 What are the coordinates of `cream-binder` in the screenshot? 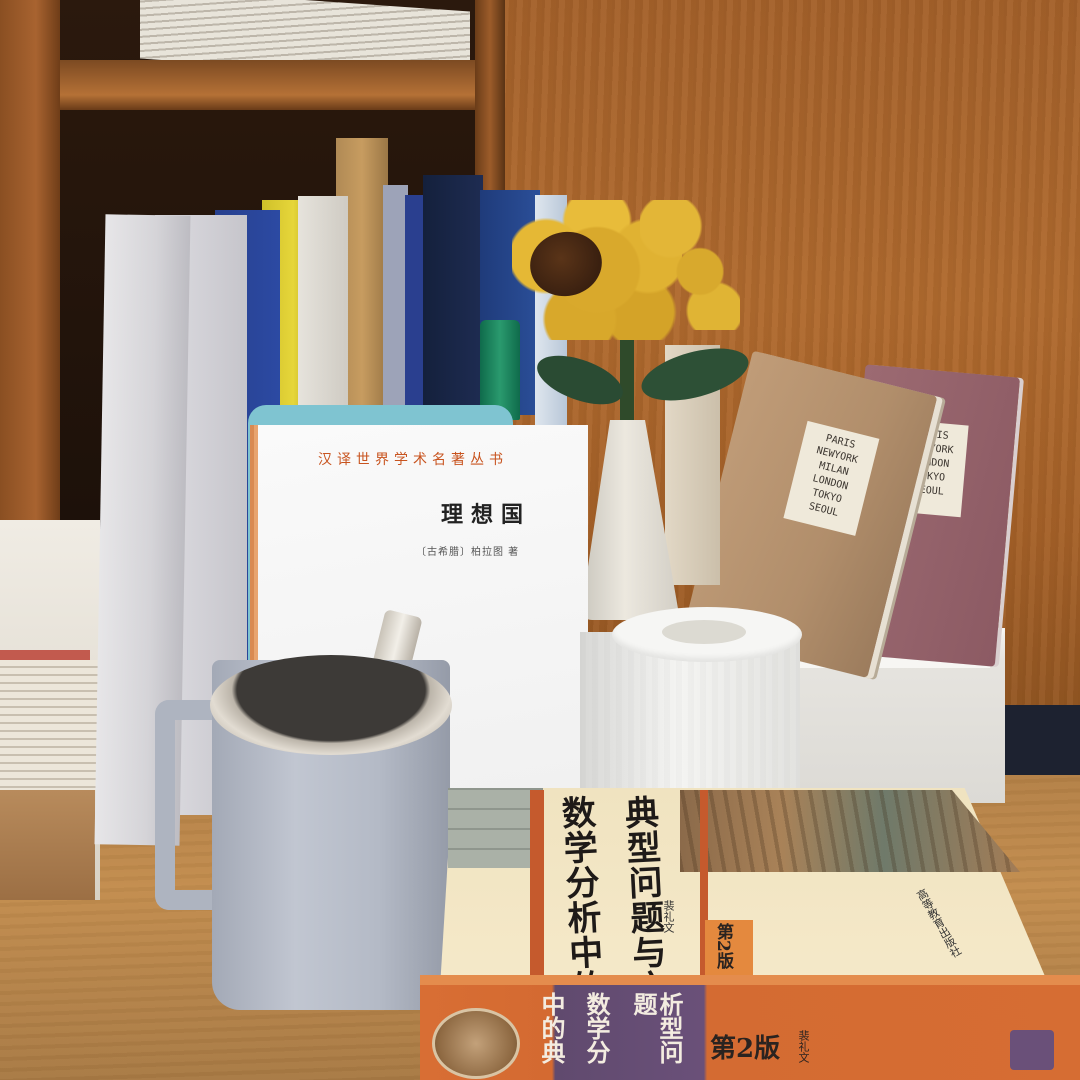 It's located at (323, 306).